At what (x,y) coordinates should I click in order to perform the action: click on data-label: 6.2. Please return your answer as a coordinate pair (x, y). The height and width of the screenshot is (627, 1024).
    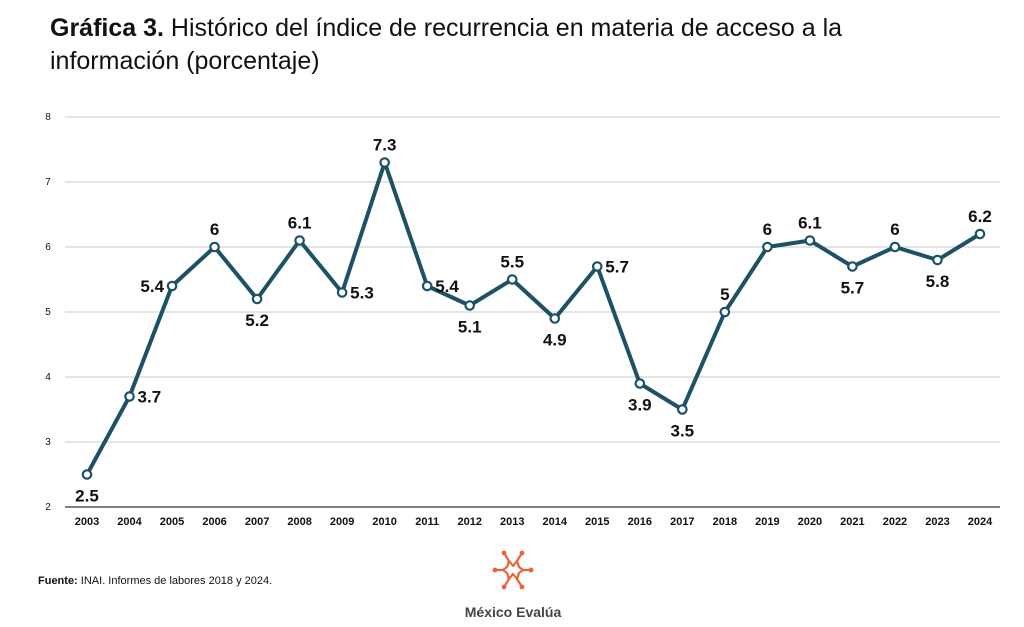
    Looking at the image, I should click on (980, 216).